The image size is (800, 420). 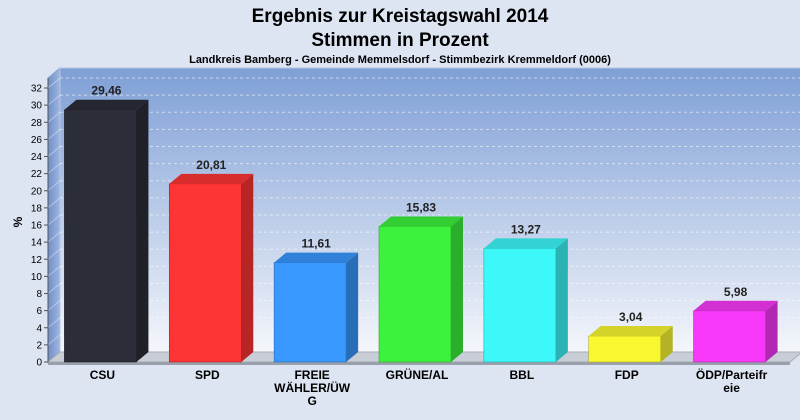 What do you see at coordinates (39, 363) in the screenshot?
I see `y-tick-label: 0` at bounding box center [39, 363].